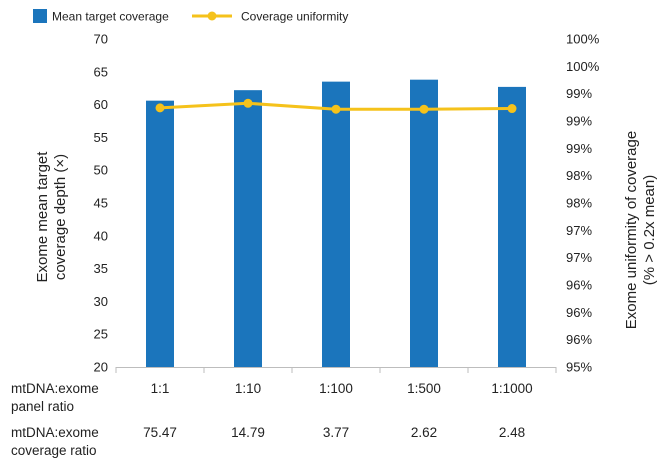 Image resolution: width=657 pixels, height=465 pixels. What do you see at coordinates (631, 230) in the screenshot?
I see `y2-axis-title-line: Exome uniformity of coverage` at bounding box center [631, 230].